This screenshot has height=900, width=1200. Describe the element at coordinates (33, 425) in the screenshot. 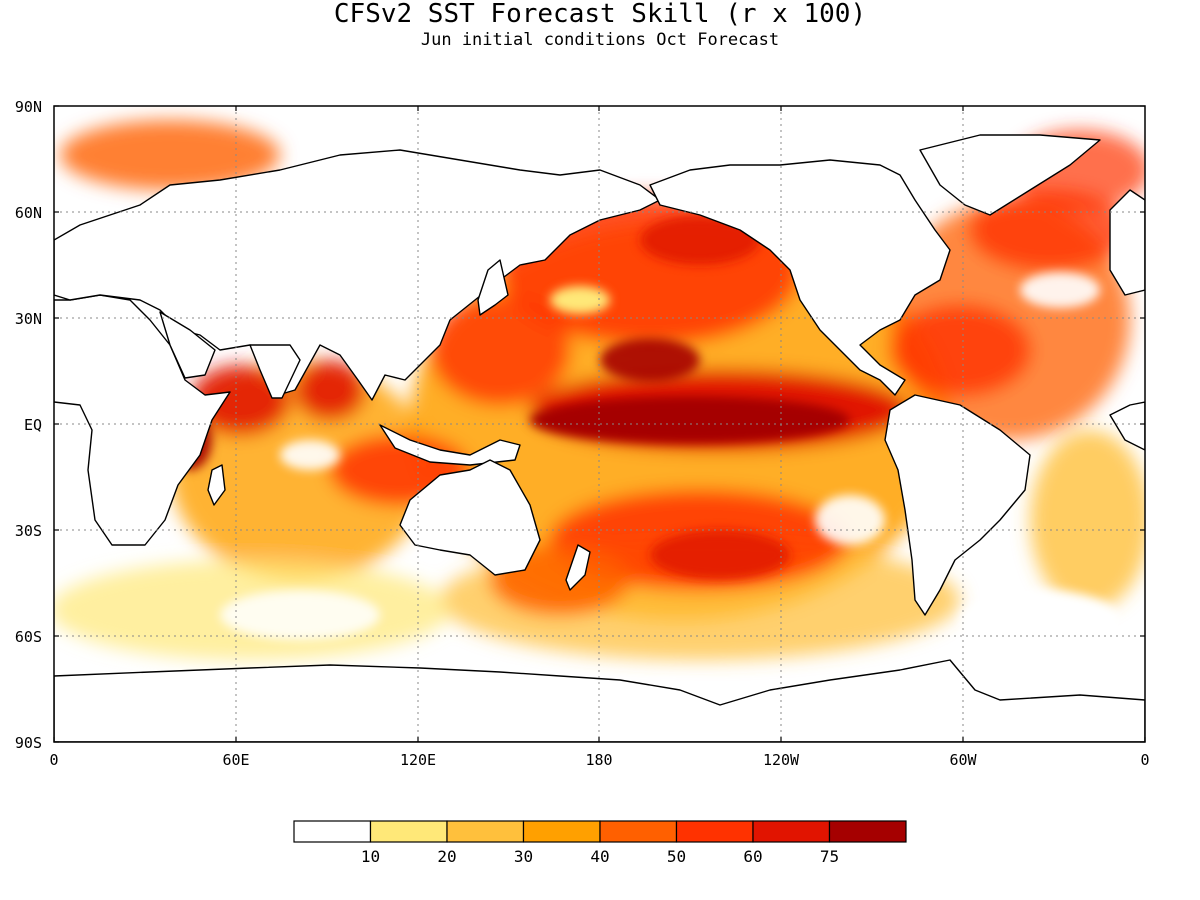

I see `lat-tick-label: EQ` at that location.